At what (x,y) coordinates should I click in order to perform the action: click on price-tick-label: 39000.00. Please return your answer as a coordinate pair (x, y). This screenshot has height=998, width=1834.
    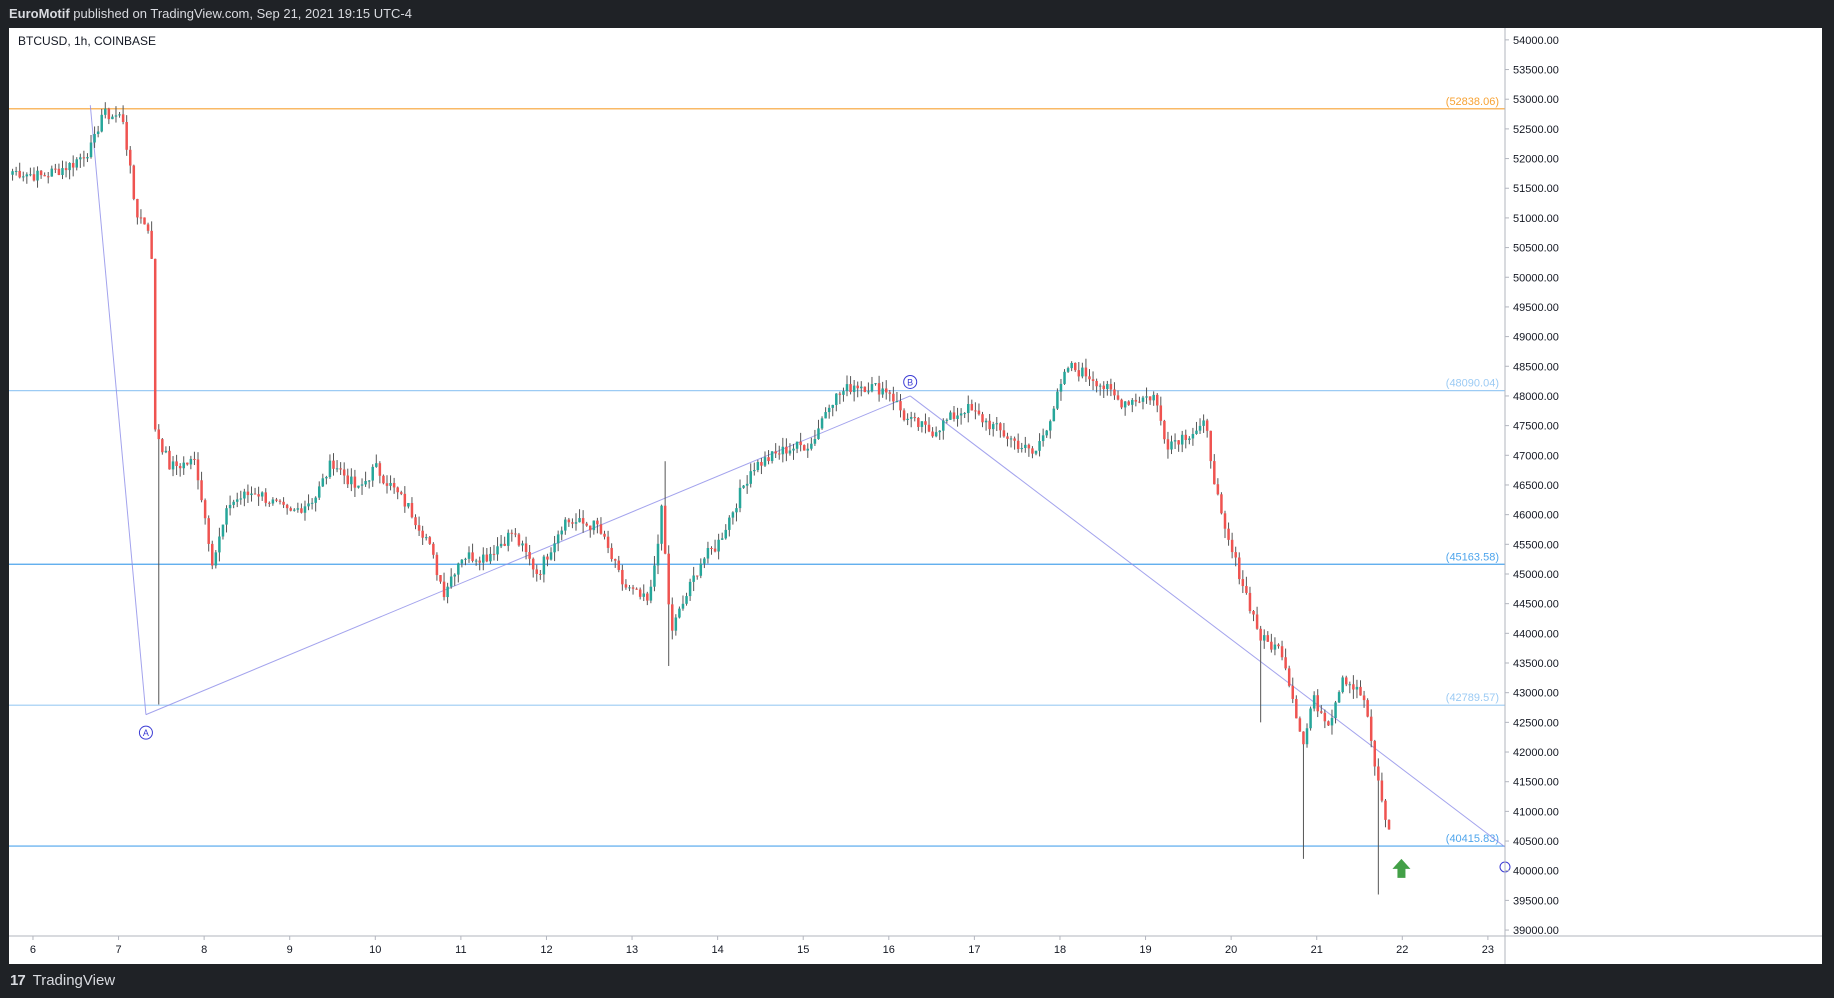
    Looking at the image, I should click on (1536, 931).